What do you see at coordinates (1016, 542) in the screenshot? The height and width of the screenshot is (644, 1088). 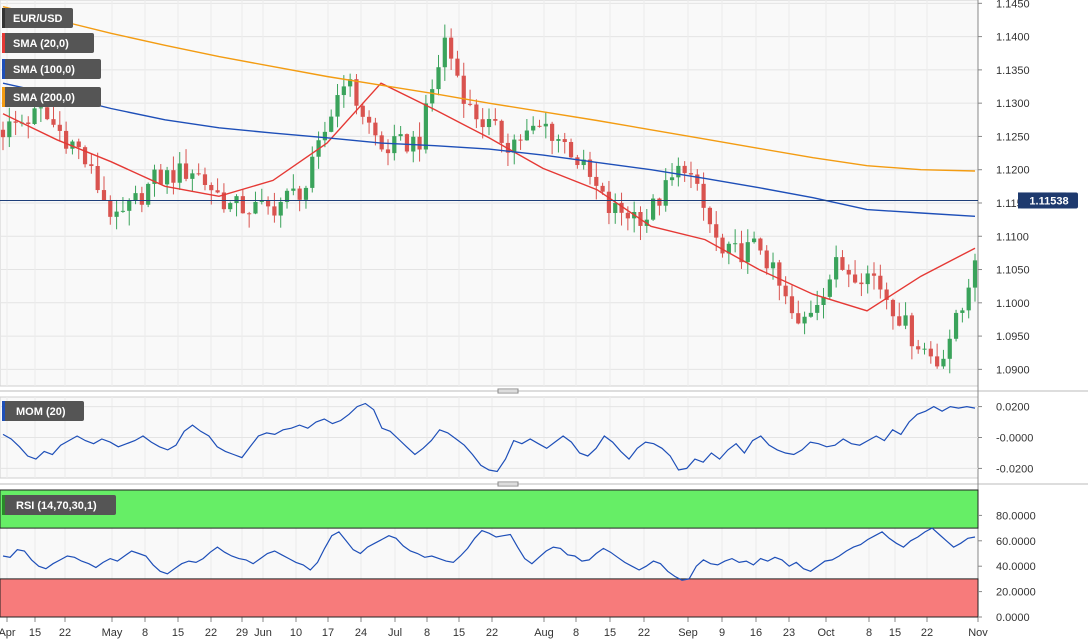 I see `y-tick-label: 60.0000` at bounding box center [1016, 542].